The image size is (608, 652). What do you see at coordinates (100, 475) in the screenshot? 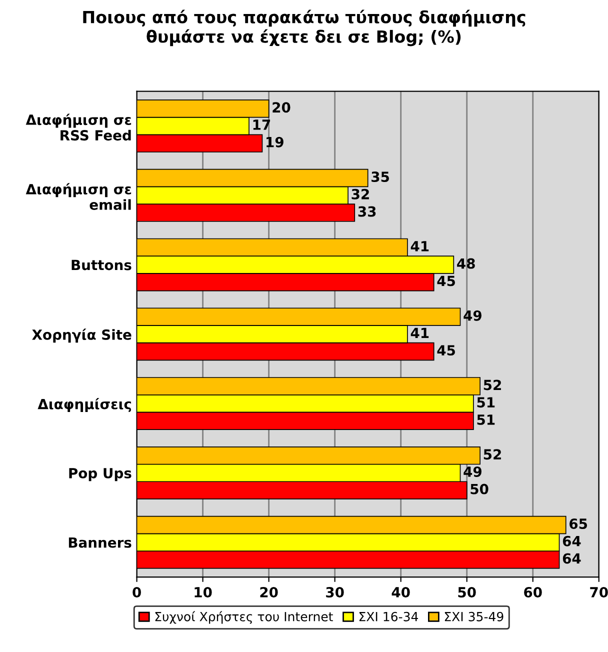
I see `y-tick-label: Pop Ups` at bounding box center [100, 475].